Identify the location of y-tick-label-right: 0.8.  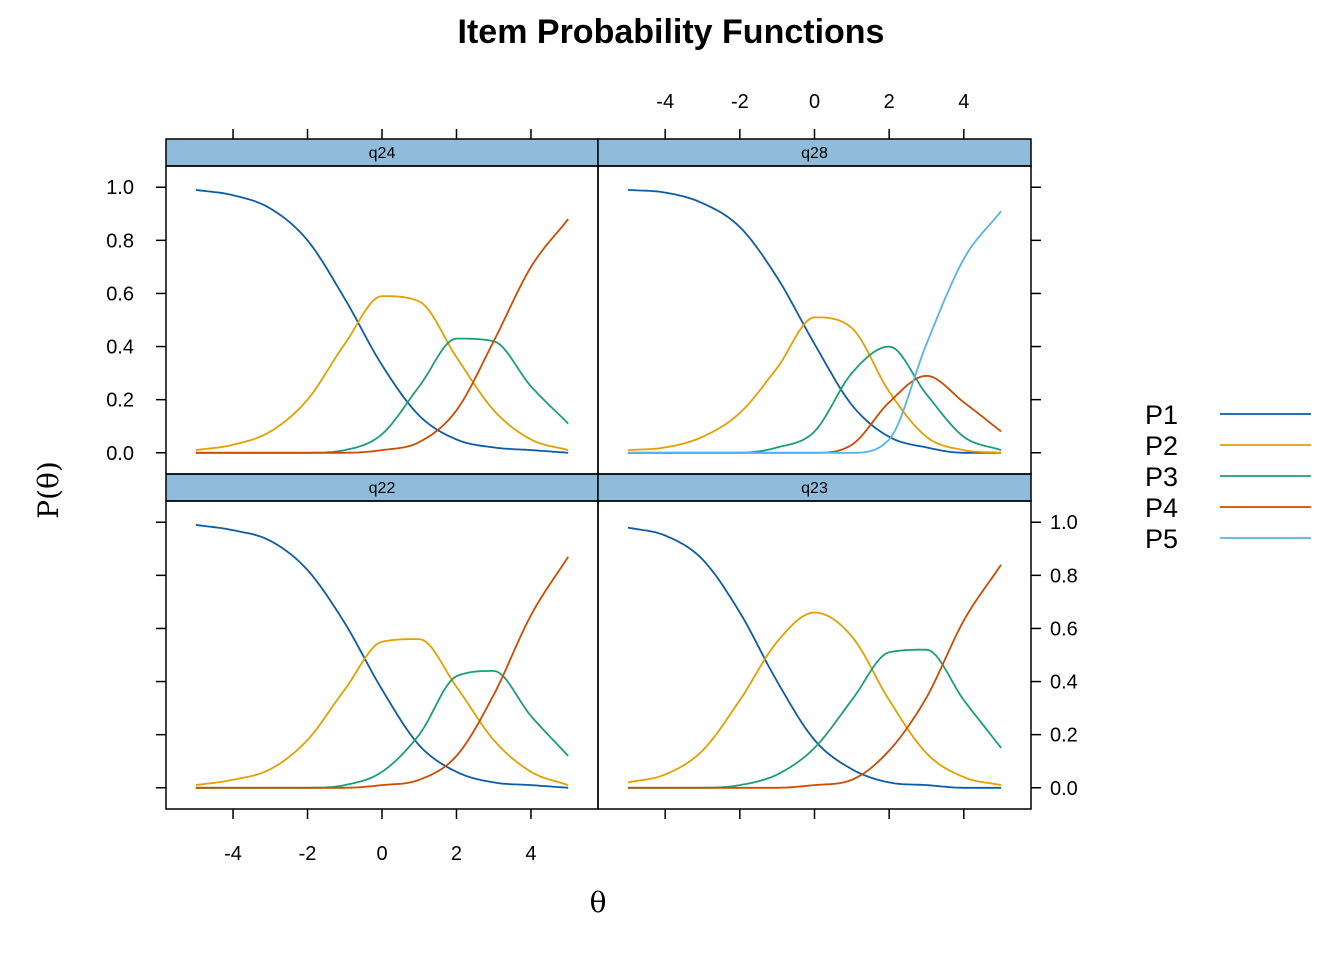
(1064, 576).